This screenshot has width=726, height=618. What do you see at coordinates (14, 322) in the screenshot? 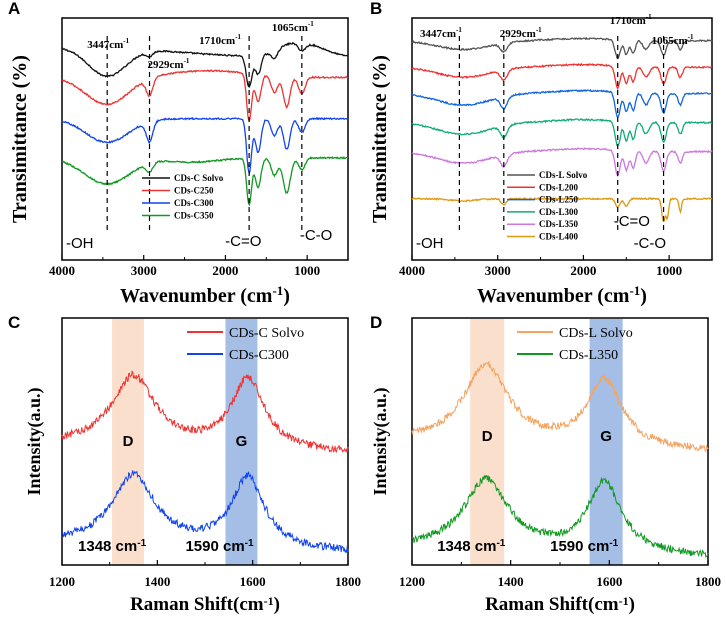
I see `panel-letter: C` at bounding box center [14, 322].